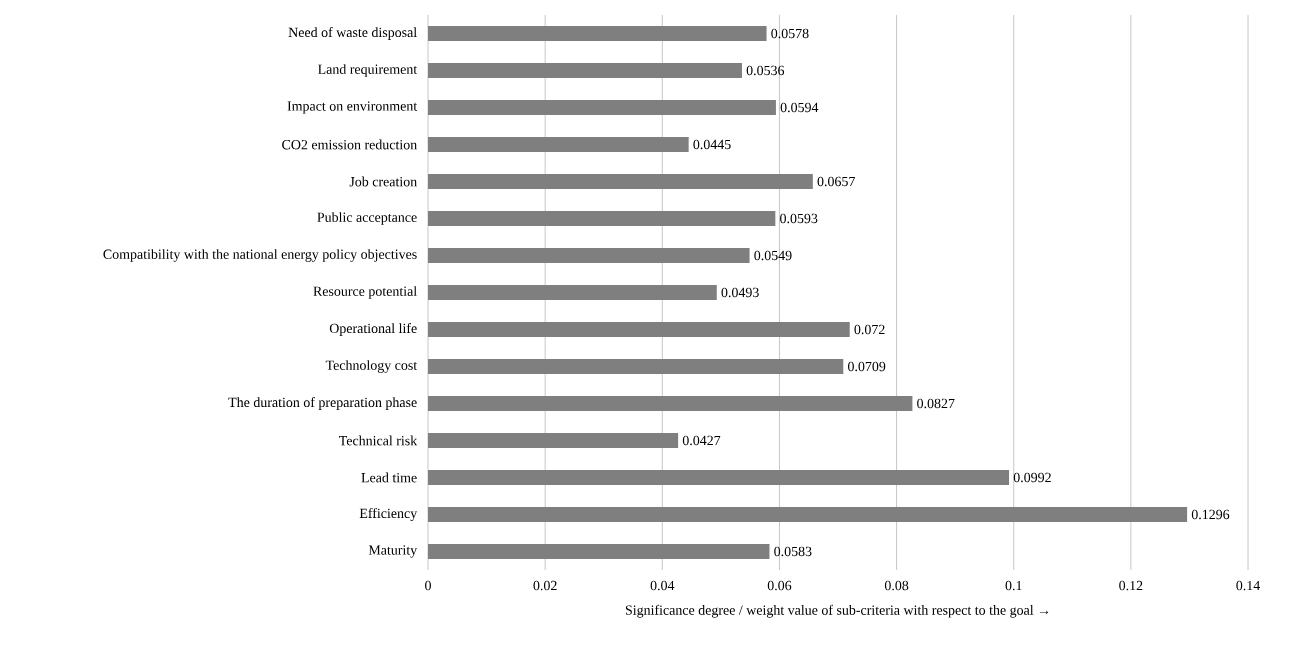 This screenshot has width=1316, height=651. Describe the element at coordinates (371, 366) in the screenshot. I see `y-tick-label: Technology cost` at that location.